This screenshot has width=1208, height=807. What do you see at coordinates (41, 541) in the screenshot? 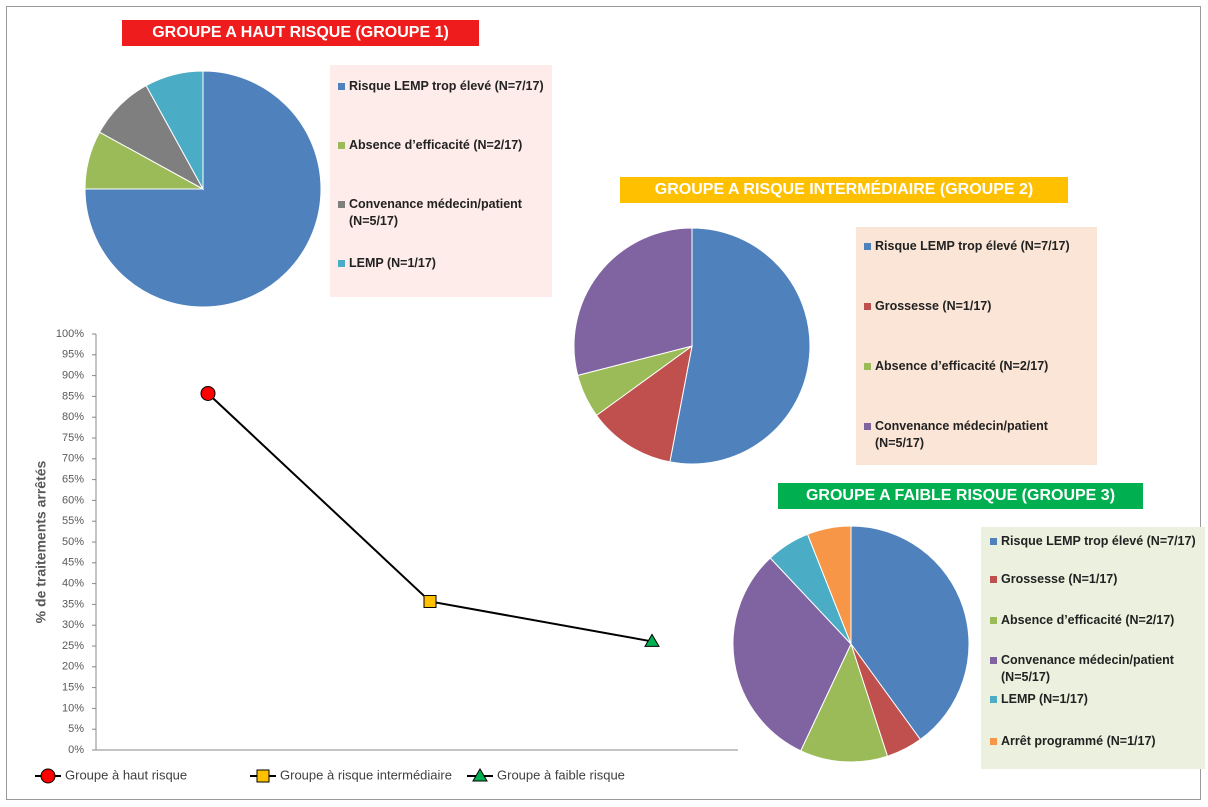
I see `y-axis-label: % de traitements arrêtés` at bounding box center [41, 541].